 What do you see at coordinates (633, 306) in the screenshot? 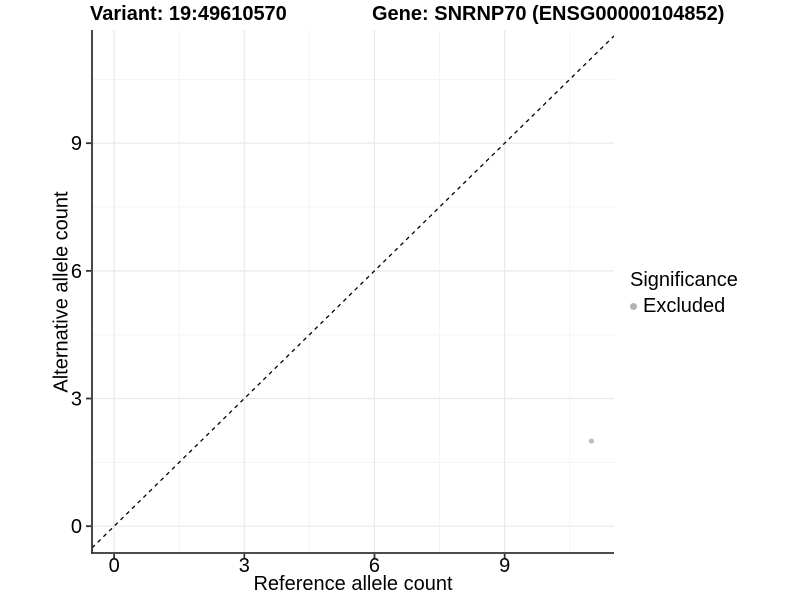
I see `legend-point-icon` at bounding box center [633, 306].